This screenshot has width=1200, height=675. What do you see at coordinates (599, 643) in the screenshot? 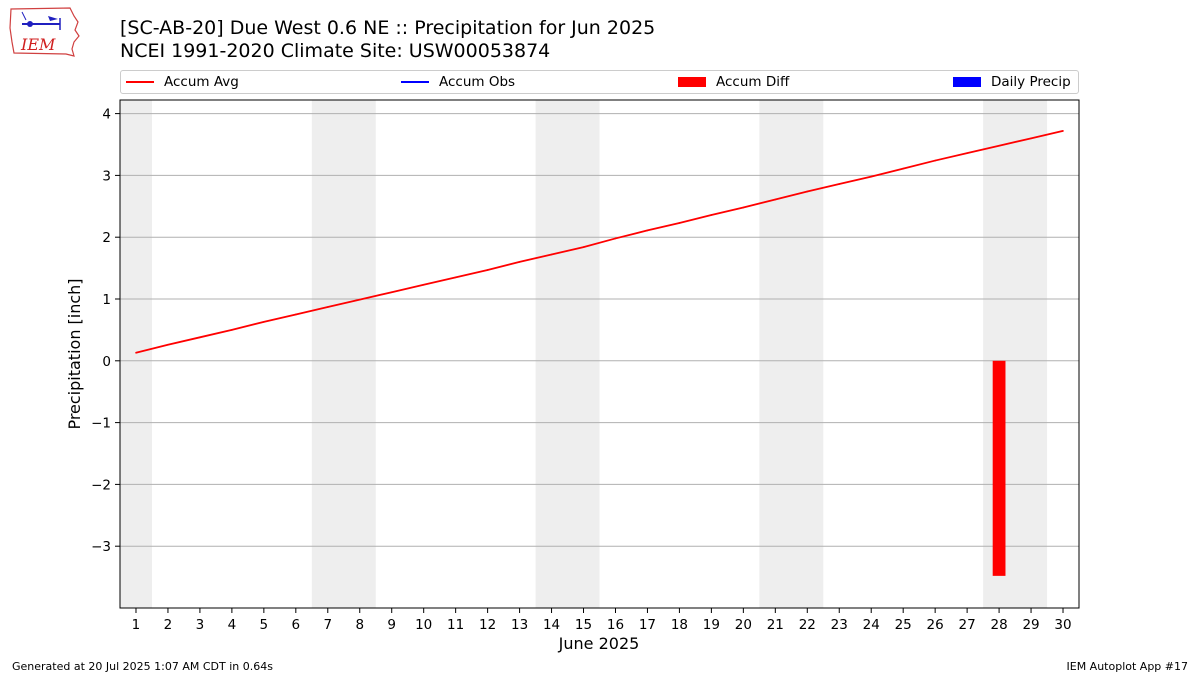
I see `x-axis-label: June 2025` at bounding box center [599, 643].